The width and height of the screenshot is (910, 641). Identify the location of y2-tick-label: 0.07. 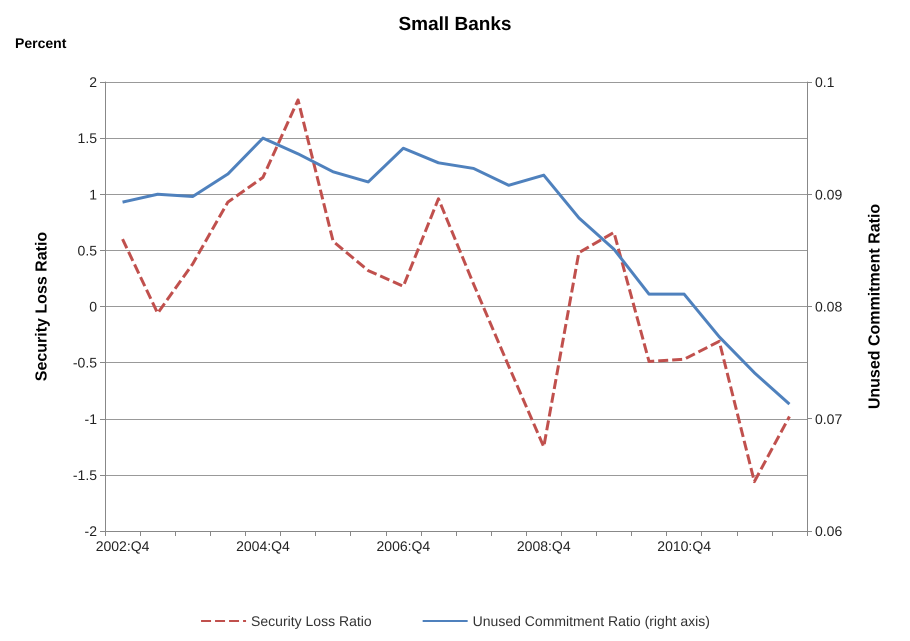
(828, 418).